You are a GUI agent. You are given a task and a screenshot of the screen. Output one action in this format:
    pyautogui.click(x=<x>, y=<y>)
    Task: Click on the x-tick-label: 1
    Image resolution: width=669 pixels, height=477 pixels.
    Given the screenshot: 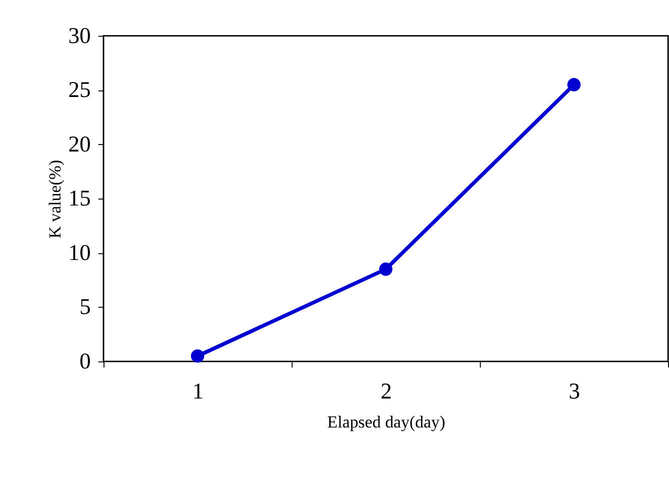 What is the action you would take?
    pyautogui.click(x=198, y=391)
    